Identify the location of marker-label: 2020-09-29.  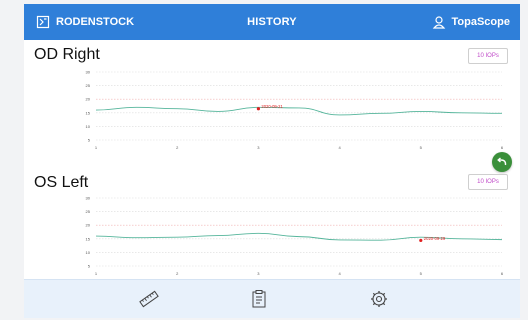
(435, 238).